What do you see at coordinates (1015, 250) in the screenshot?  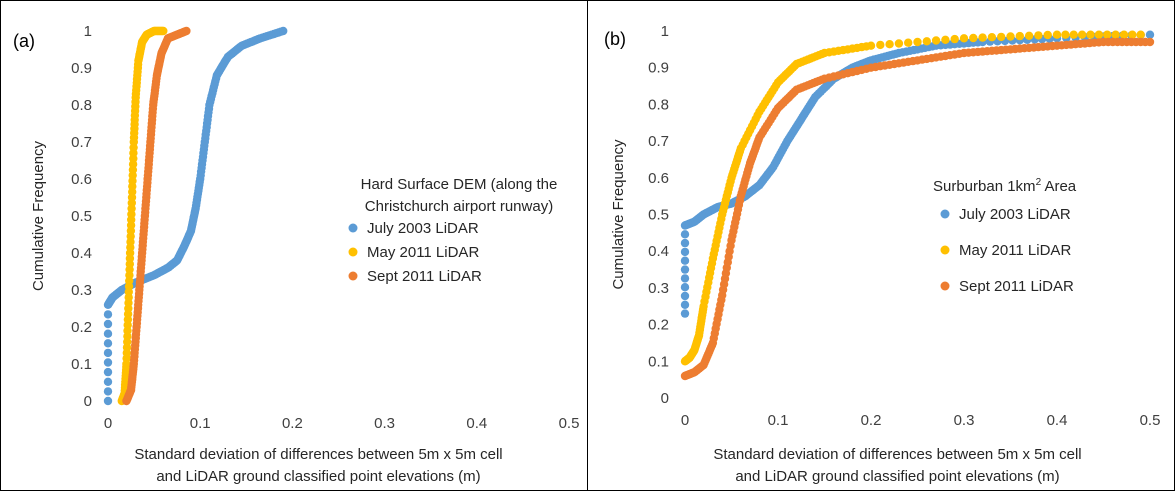 I see `legend-entry: May 2011 LiDAR` at bounding box center [1015, 250].